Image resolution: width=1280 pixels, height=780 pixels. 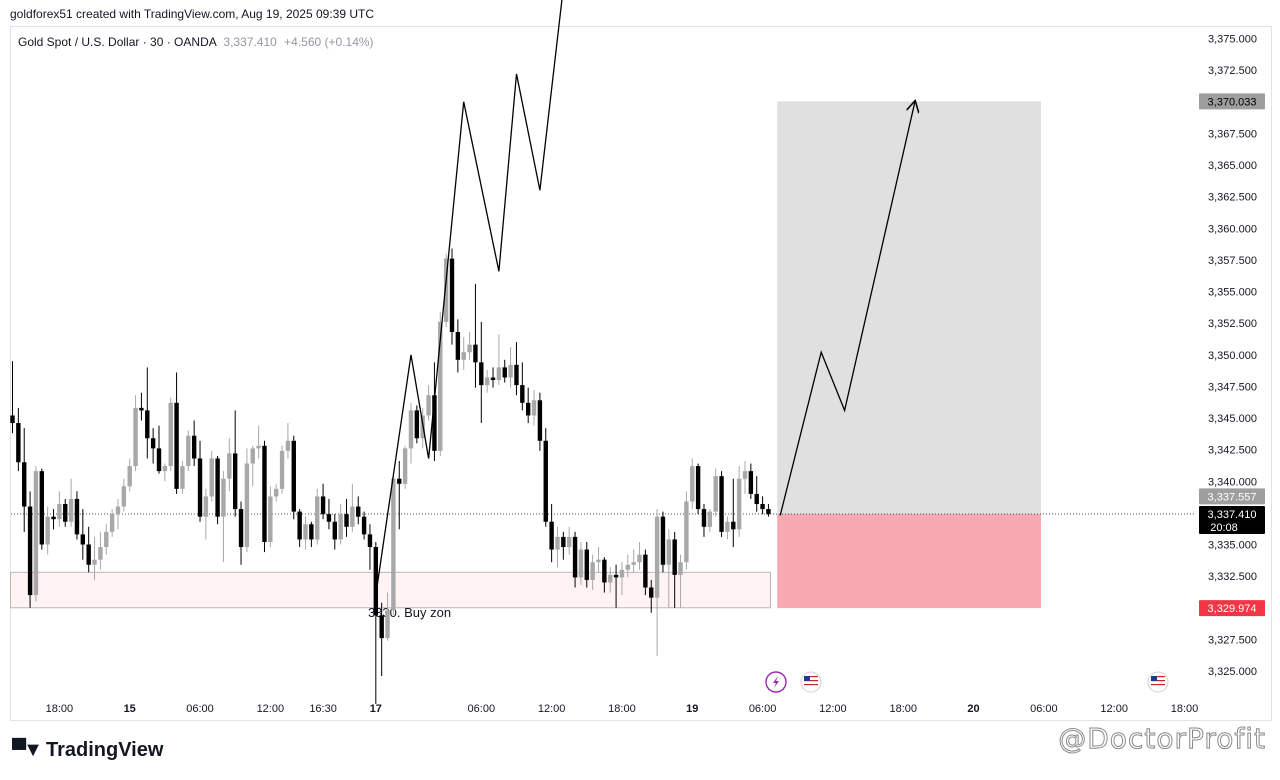 I want to click on projection-path-target, so click(x=847, y=309).